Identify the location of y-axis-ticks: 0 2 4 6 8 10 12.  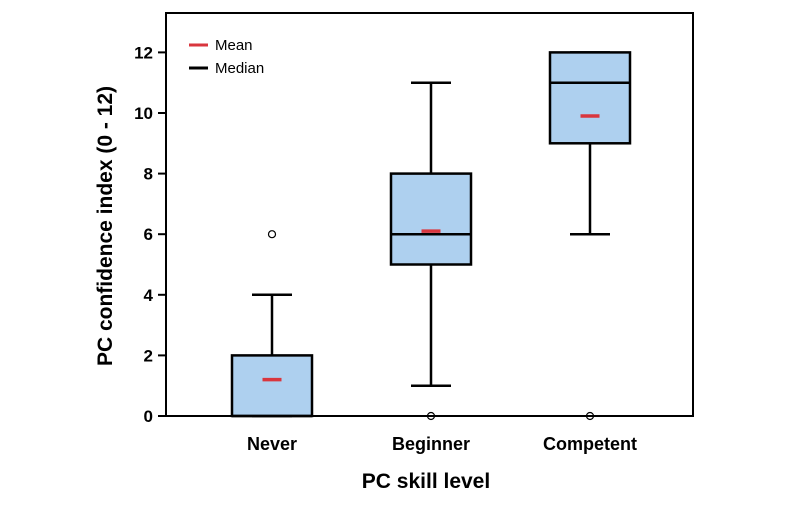
(150, 234).